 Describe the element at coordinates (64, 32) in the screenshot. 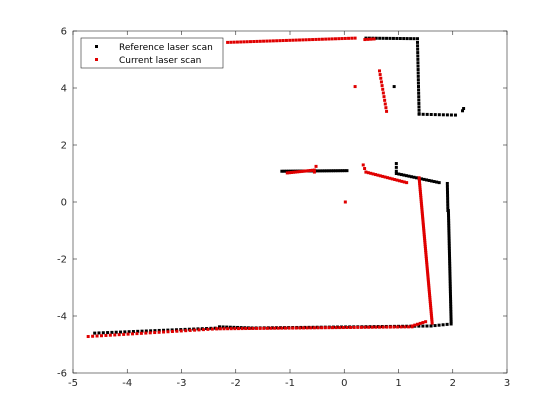

I see `y-tick-label: 6` at that location.